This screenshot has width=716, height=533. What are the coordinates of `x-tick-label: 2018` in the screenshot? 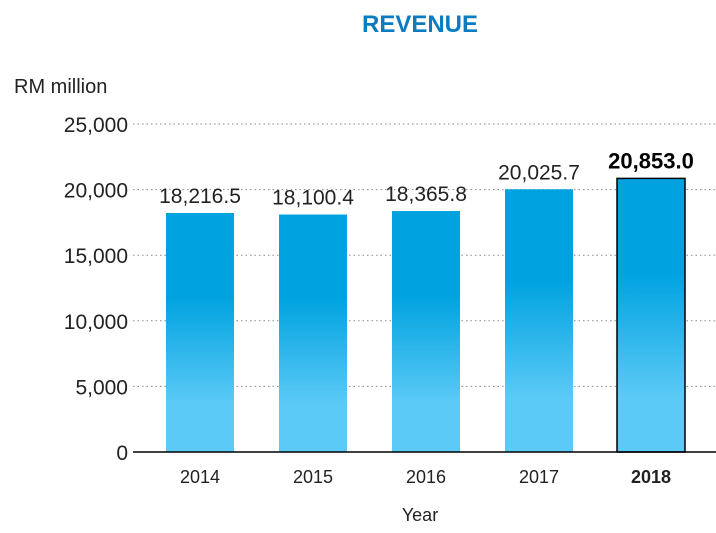 It's located at (651, 477).